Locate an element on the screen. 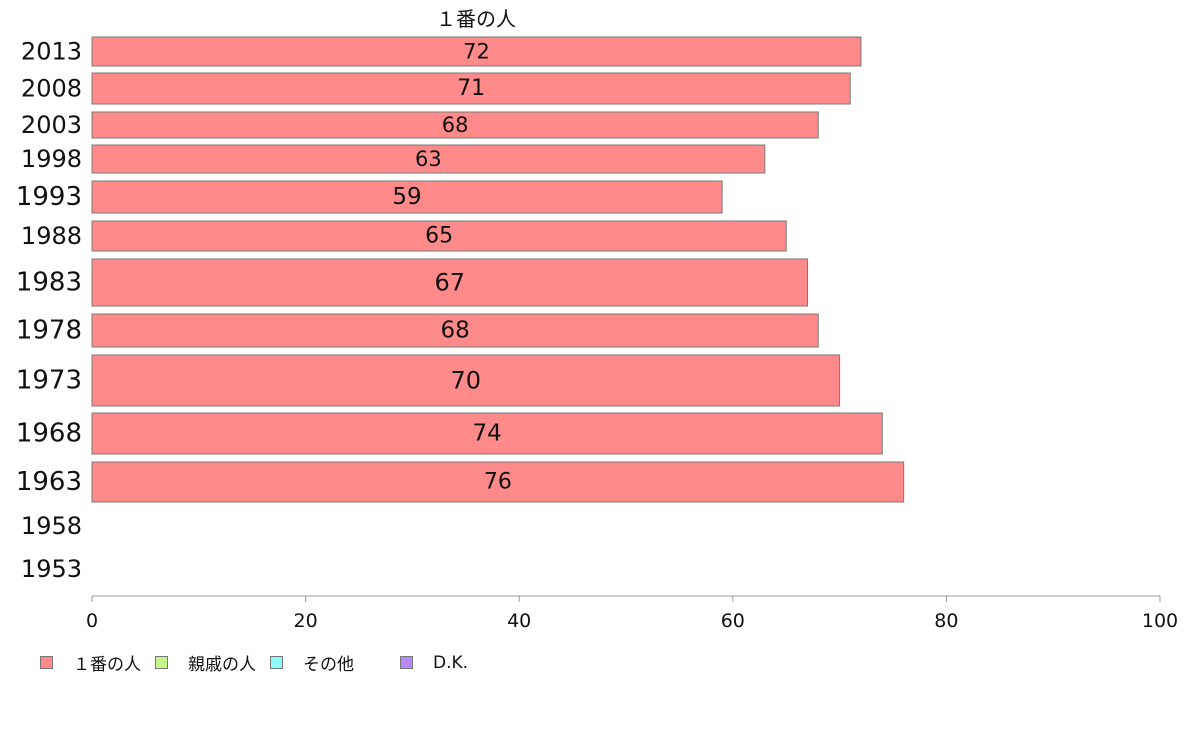 This screenshot has width=1188, height=736. data-label: 72 is located at coordinates (476, 52).